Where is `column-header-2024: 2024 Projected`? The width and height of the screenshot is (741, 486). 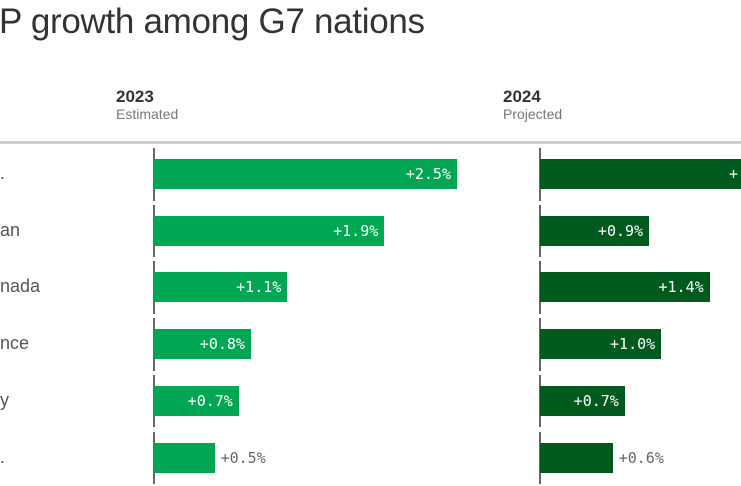 column-header-2024: 2024 Projected is located at coordinates (533, 105).